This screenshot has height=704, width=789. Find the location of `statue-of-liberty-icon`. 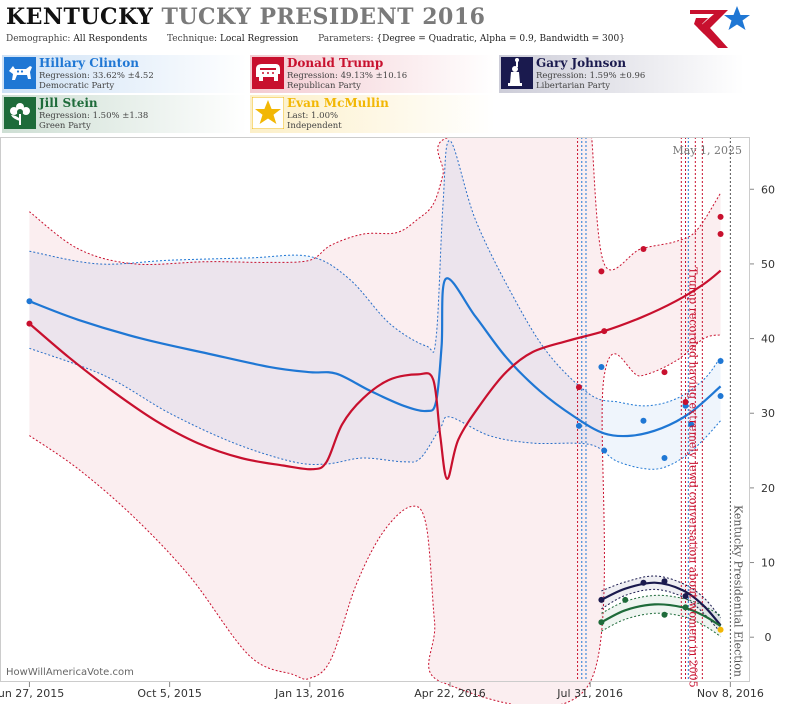

statue-of-liberty-icon is located at coordinates (517, 73).